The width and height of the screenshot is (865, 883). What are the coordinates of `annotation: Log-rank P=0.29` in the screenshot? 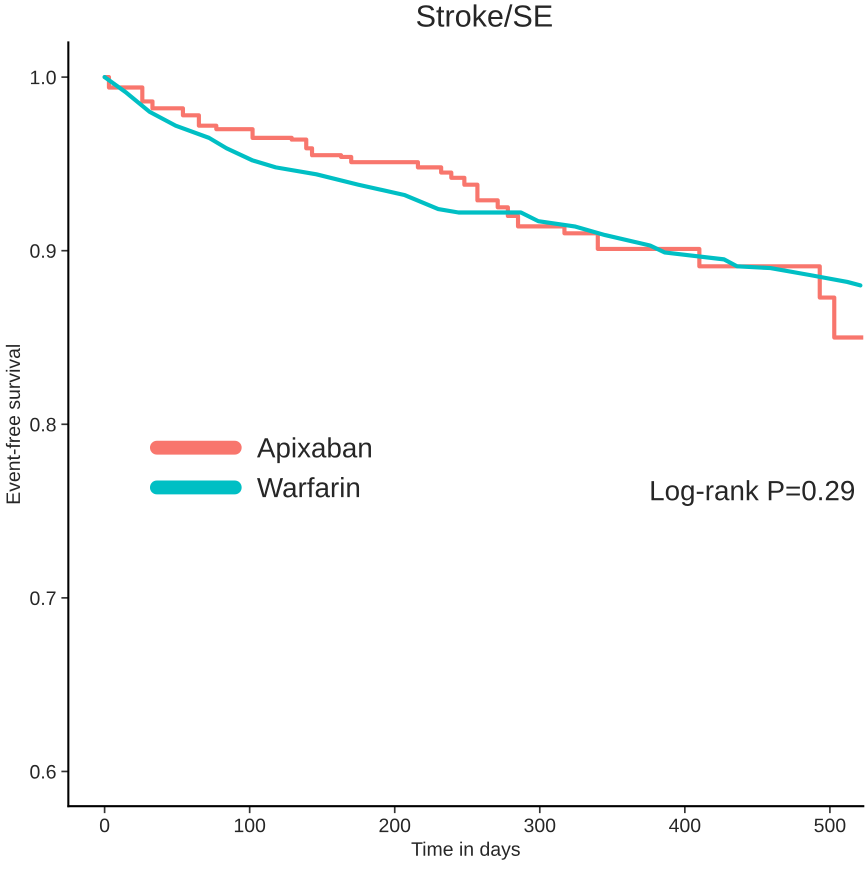 It's located at (752, 493).